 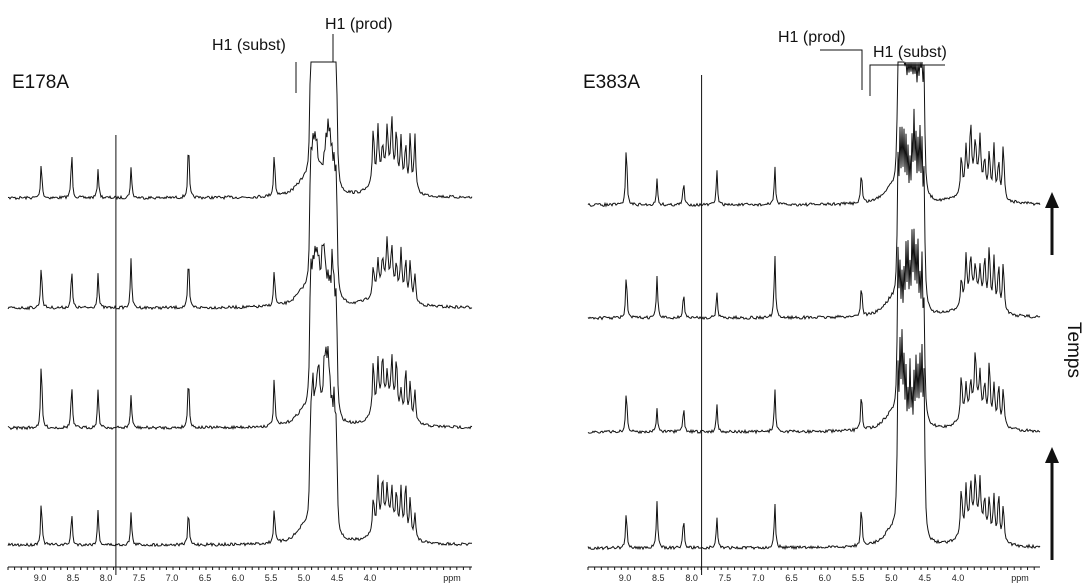 I want to click on panel-label: E383A, so click(x=611, y=82).